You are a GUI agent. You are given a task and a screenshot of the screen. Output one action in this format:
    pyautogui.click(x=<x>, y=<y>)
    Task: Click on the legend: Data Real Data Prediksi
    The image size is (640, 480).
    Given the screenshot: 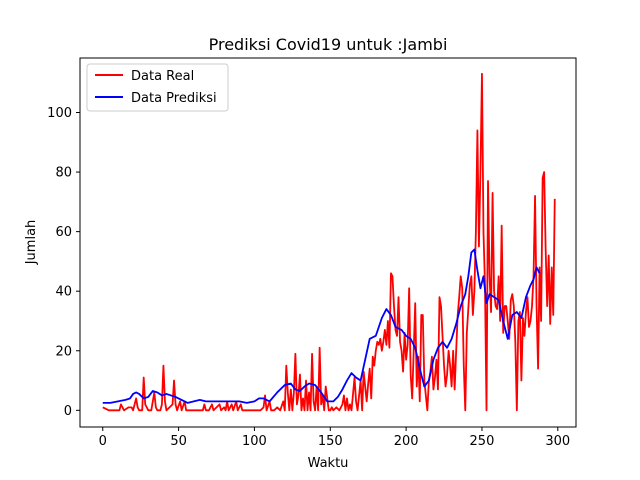 What is the action you would take?
    pyautogui.click(x=157, y=87)
    